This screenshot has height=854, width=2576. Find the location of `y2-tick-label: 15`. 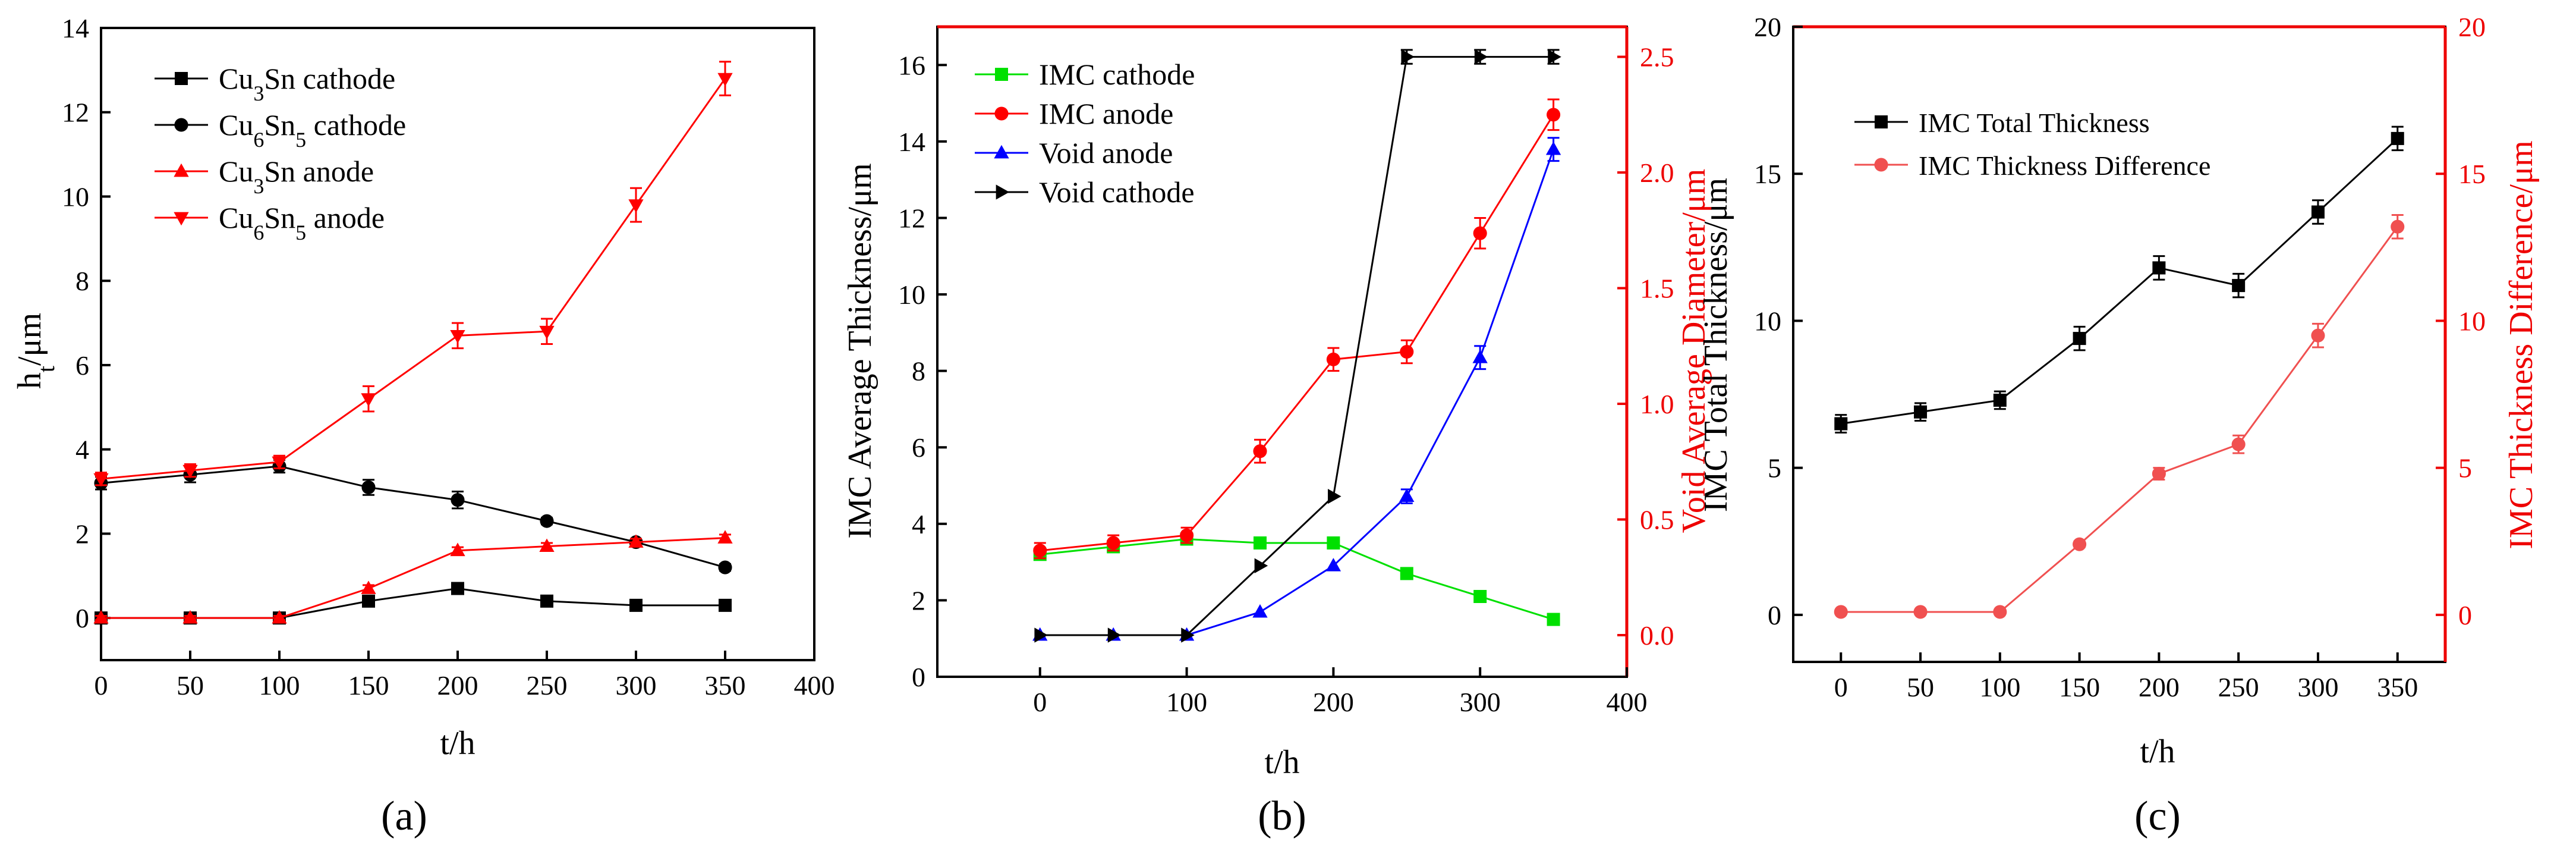

y2-tick-label: 15 is located at coordinates (2472, 174).